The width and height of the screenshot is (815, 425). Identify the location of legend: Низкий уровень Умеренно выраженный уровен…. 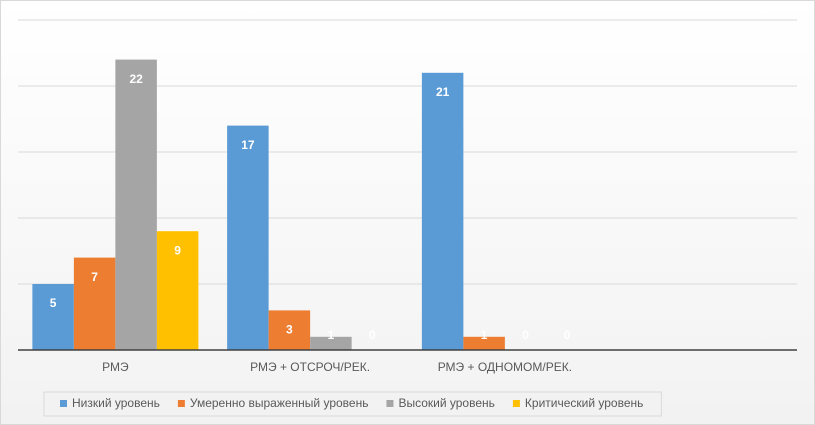
(352, 404).